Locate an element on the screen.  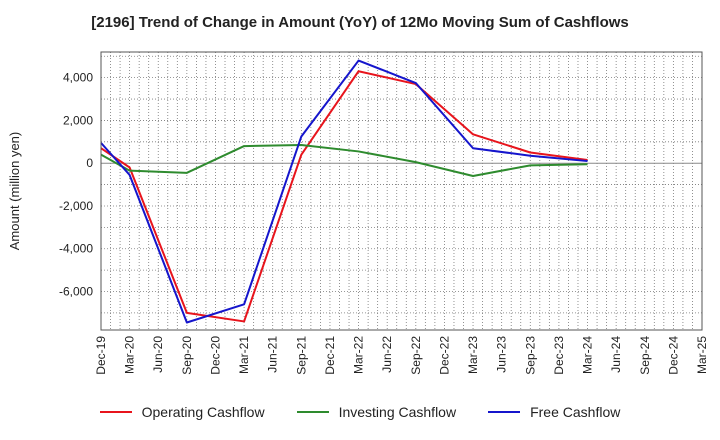
legend-label-operating: Operating Cashflow is located at coordinates (203, 412).